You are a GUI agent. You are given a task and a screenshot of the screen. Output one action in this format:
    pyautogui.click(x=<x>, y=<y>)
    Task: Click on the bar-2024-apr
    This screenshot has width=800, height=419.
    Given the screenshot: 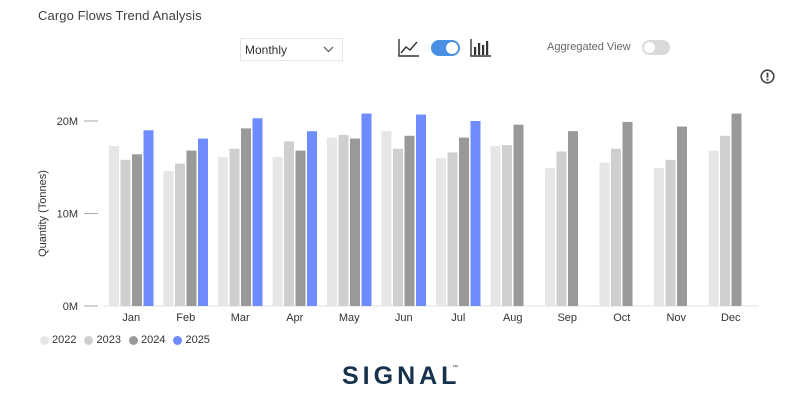 What is the action you would take?
    pyautogui.click(x=300, y=228)
    